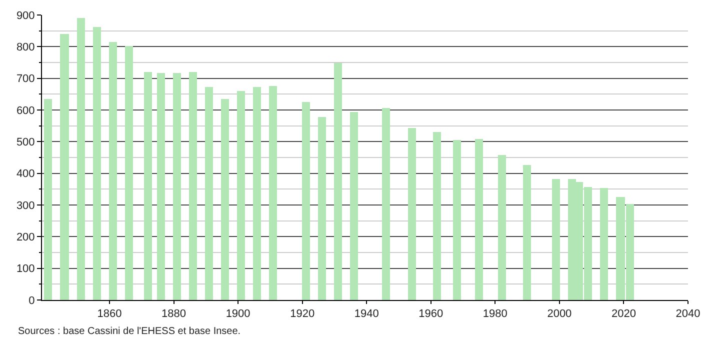 This screenshot has height=340, width=710. What do you see at coordinates (25, 79) in the screenshot?
I see `y-tick-label: 700` at bounding box center [25, 79].